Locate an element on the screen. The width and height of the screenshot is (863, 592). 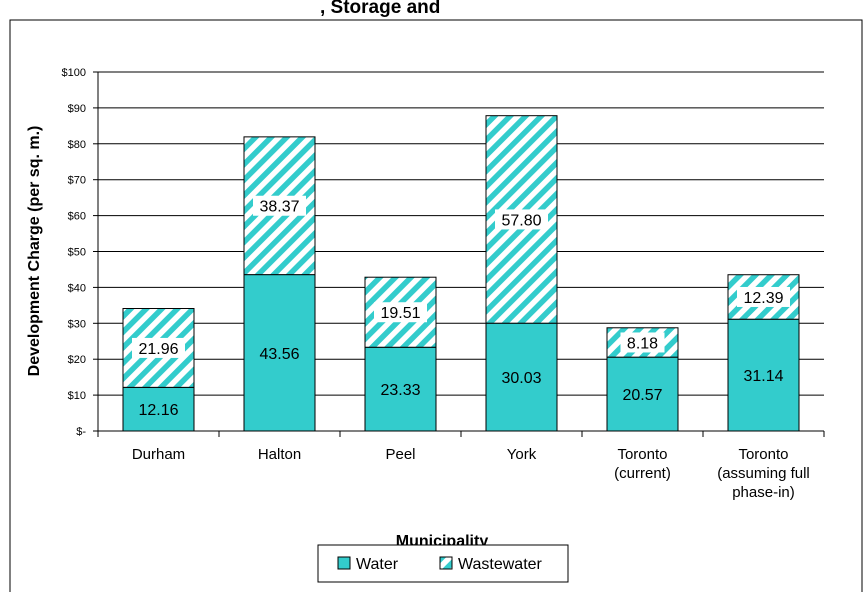
category-label: (current) is located at coordinates (642, 473).